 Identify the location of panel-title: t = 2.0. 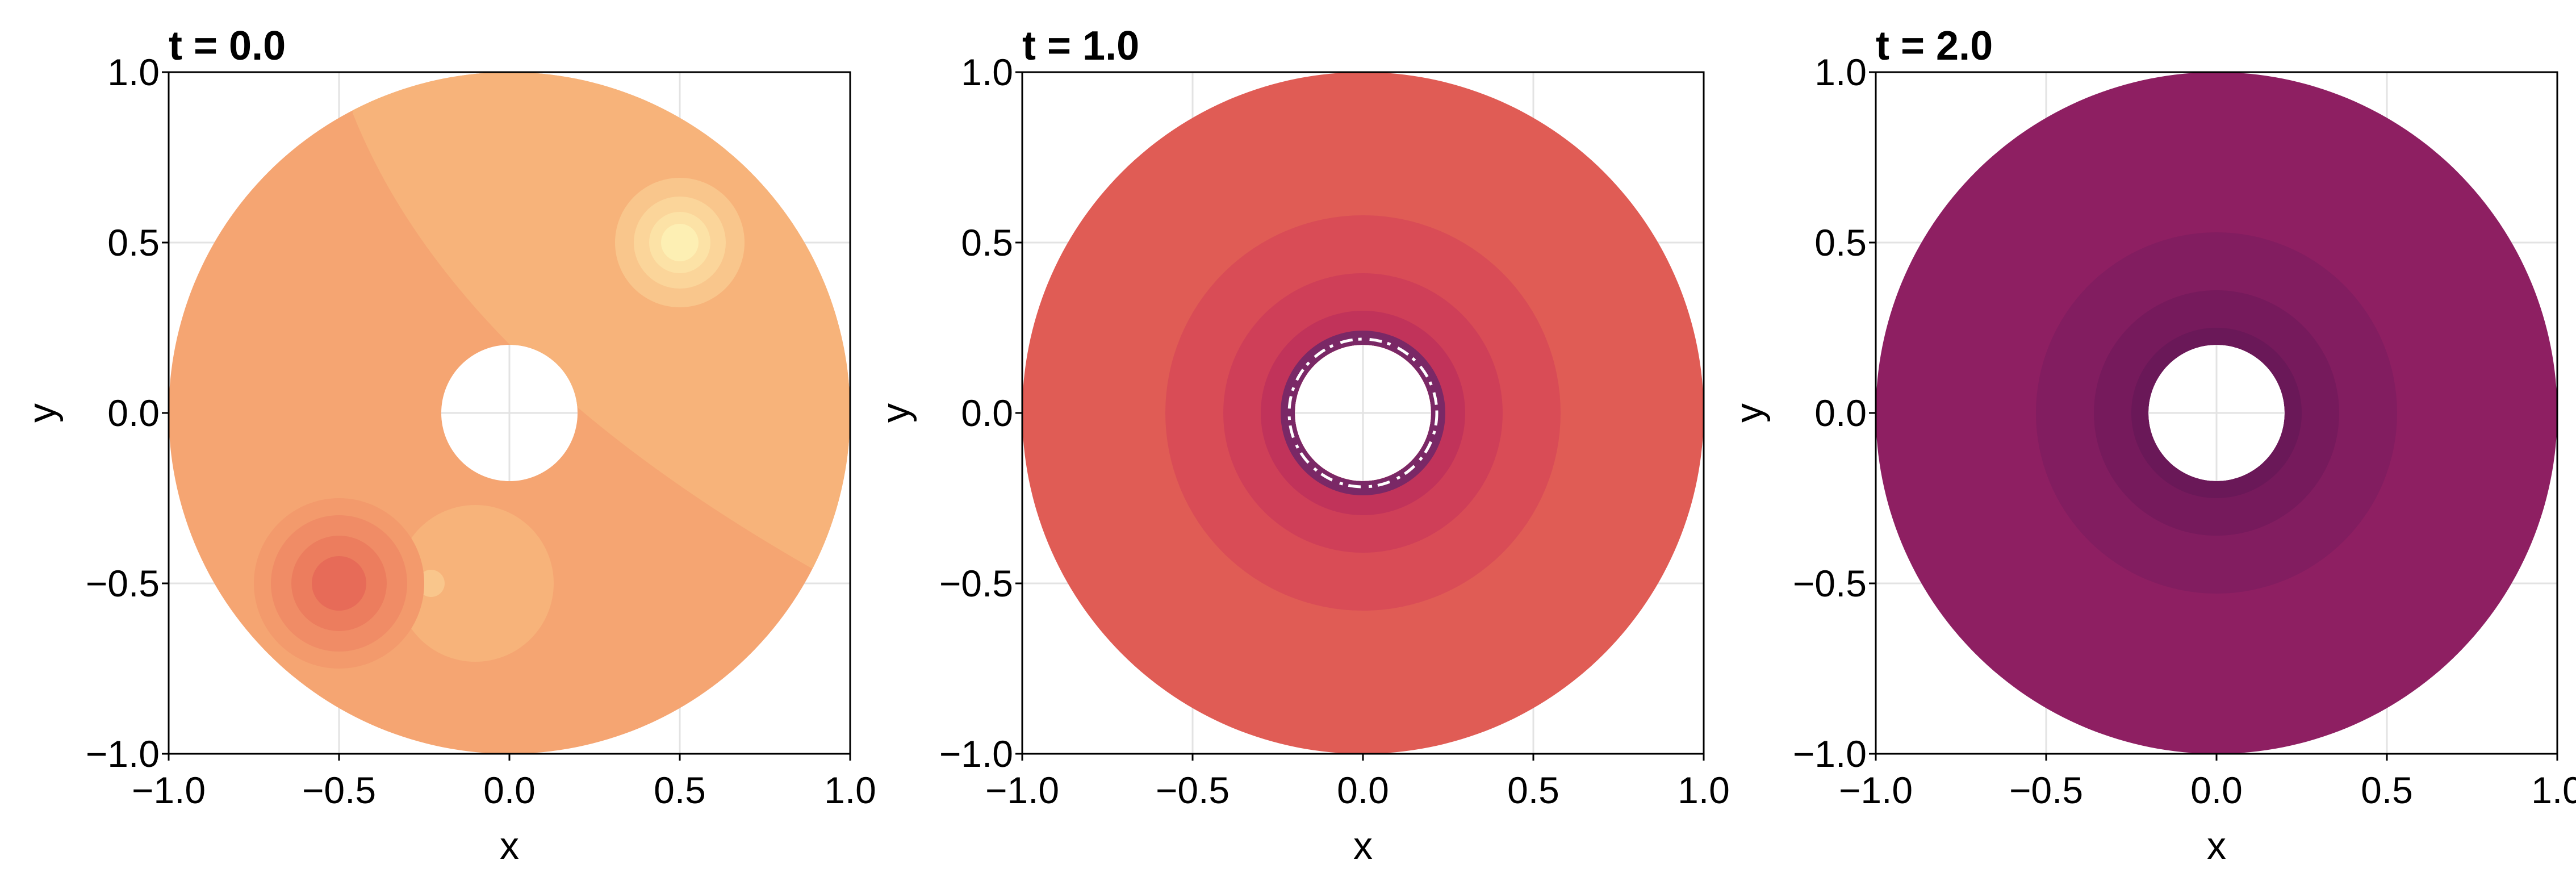
(1934, 46).